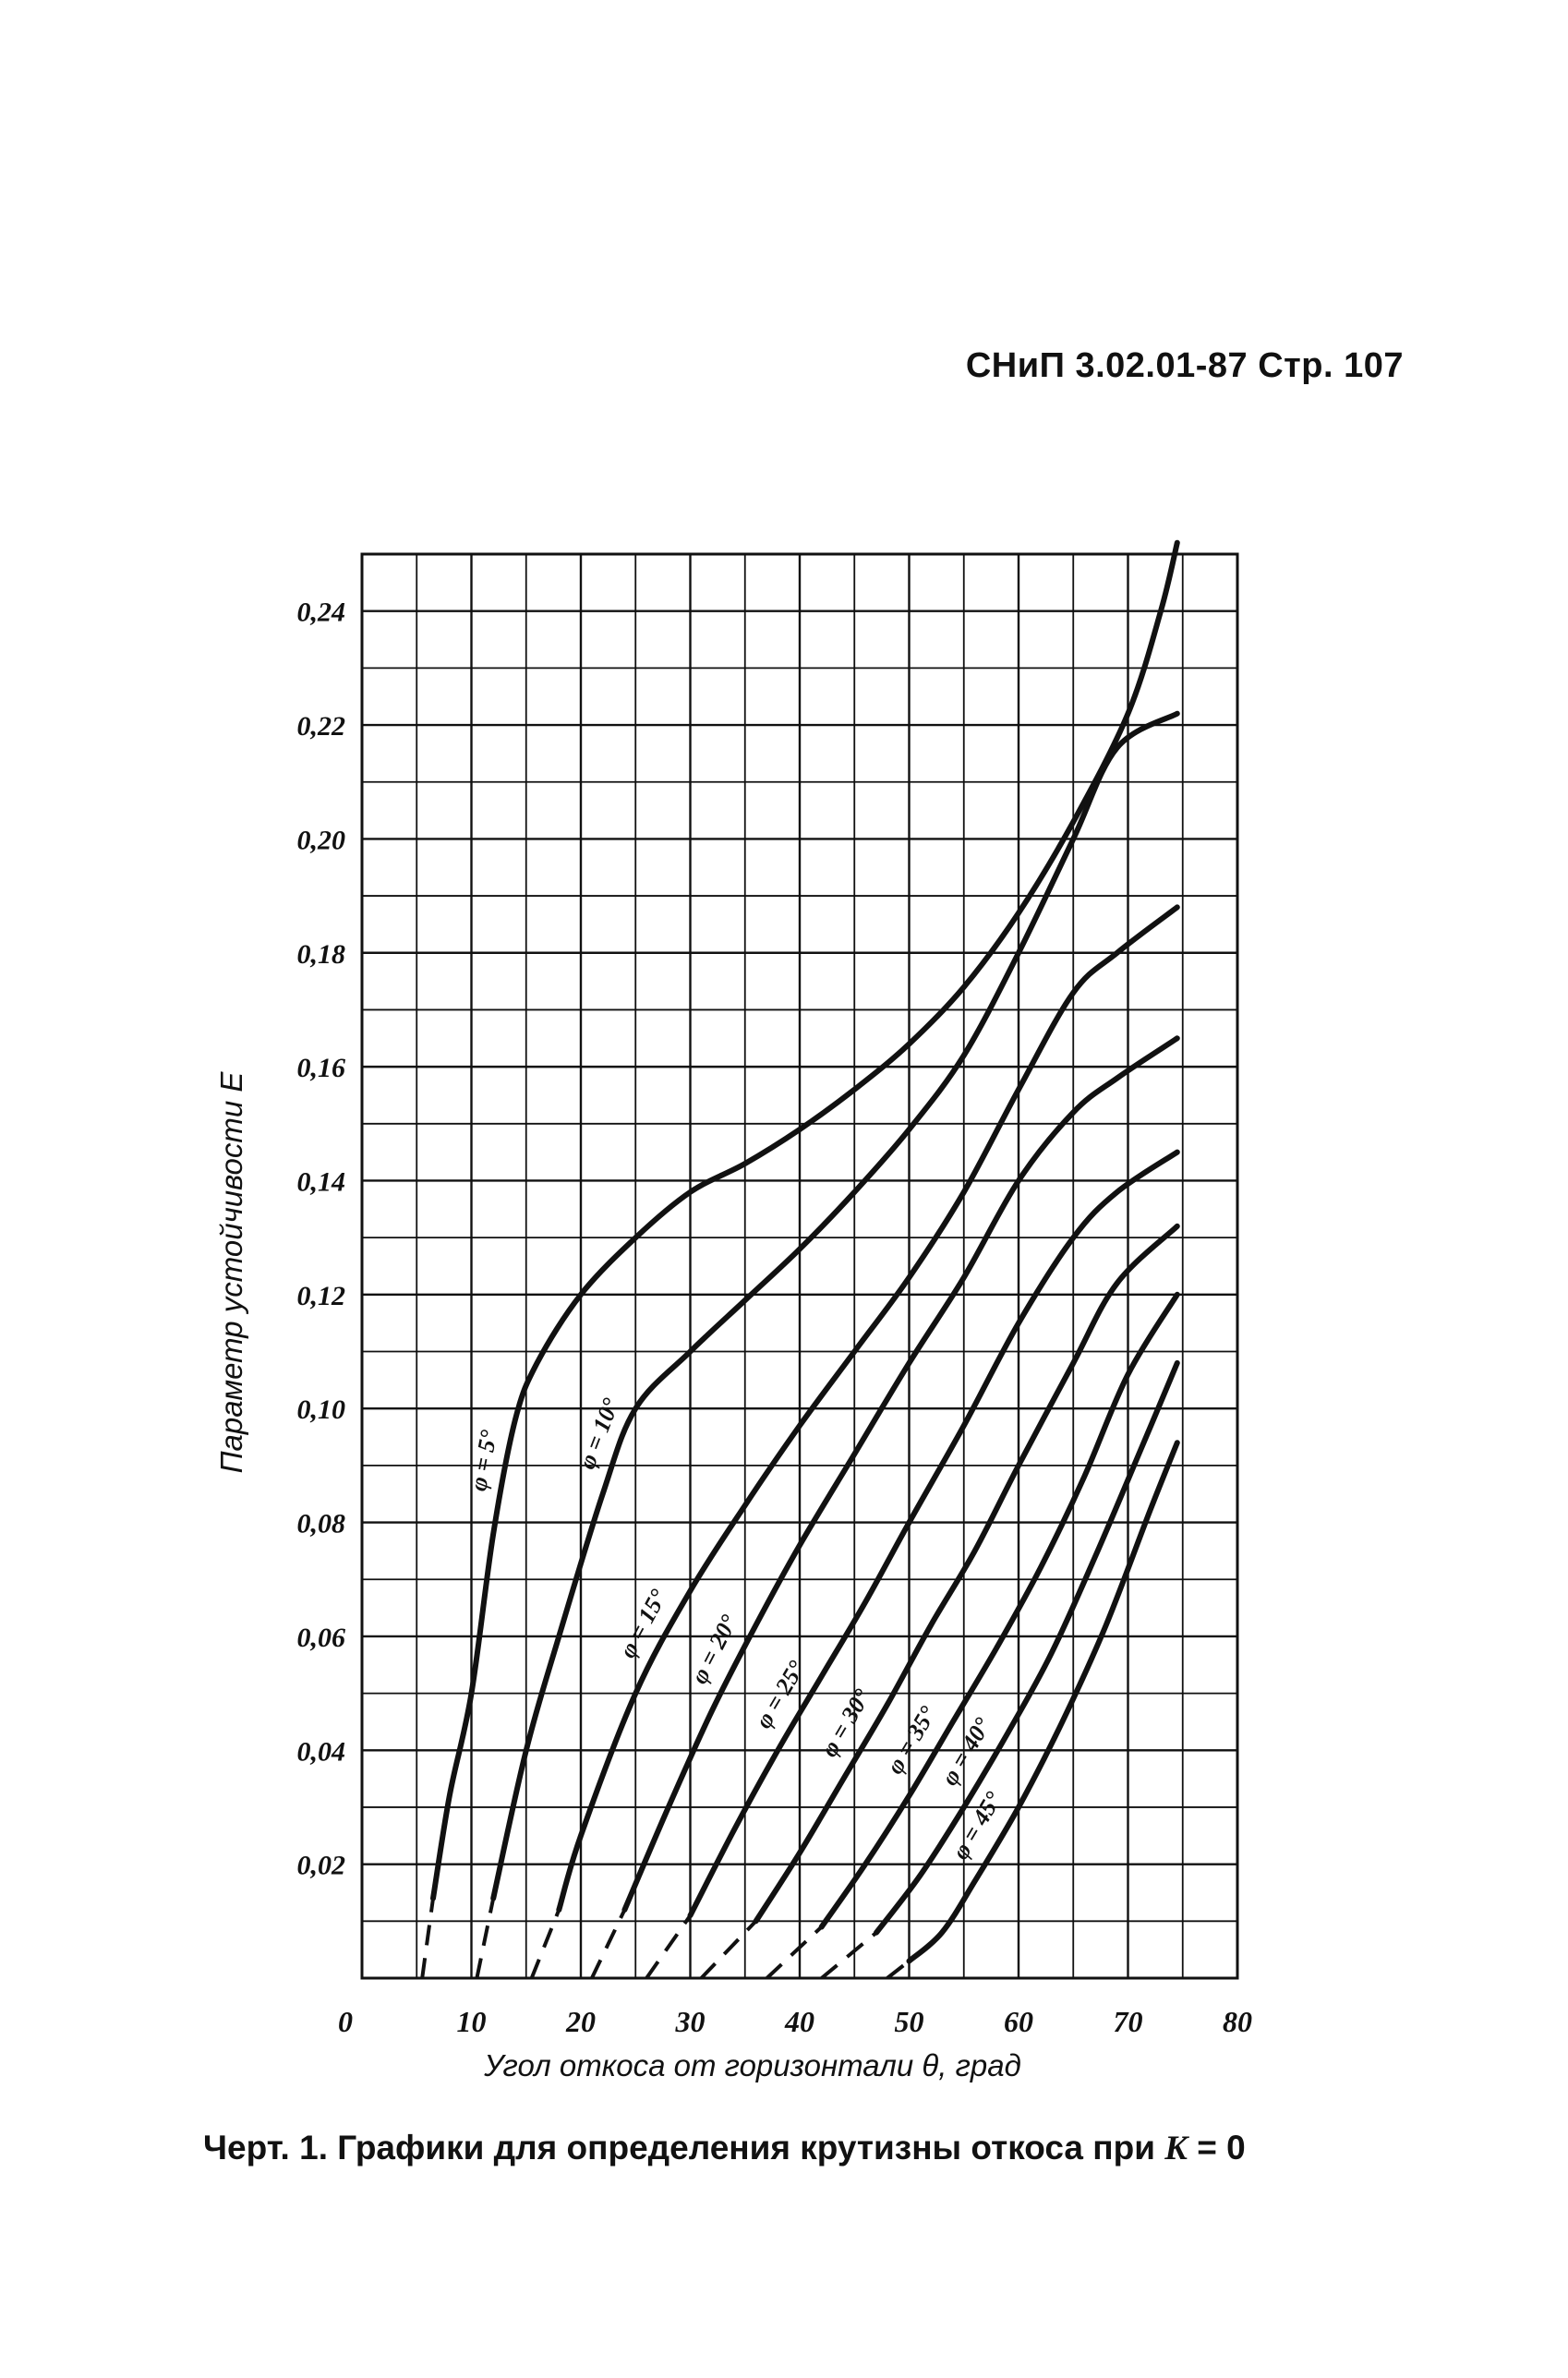  Describe the element at coordinates (1176, 2148) in the screenshot. I see `caption-variable: K` at that location.